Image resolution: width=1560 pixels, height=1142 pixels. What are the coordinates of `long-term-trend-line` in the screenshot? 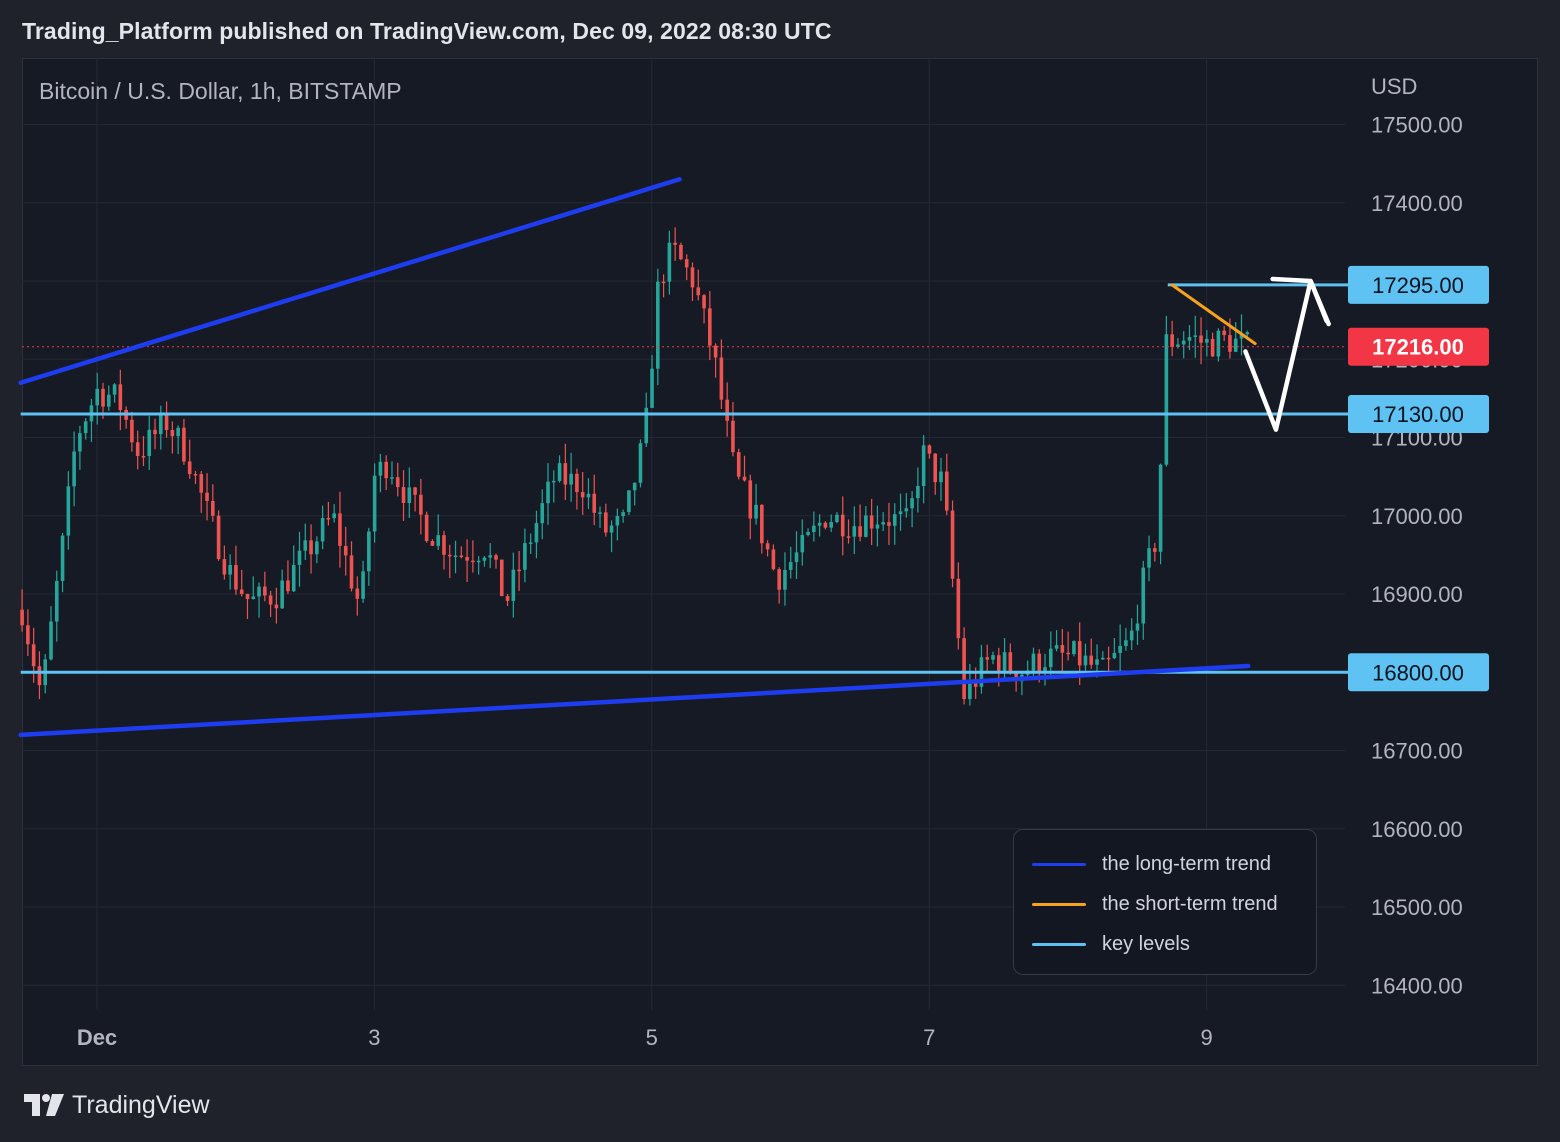 It's located at (634, 700).